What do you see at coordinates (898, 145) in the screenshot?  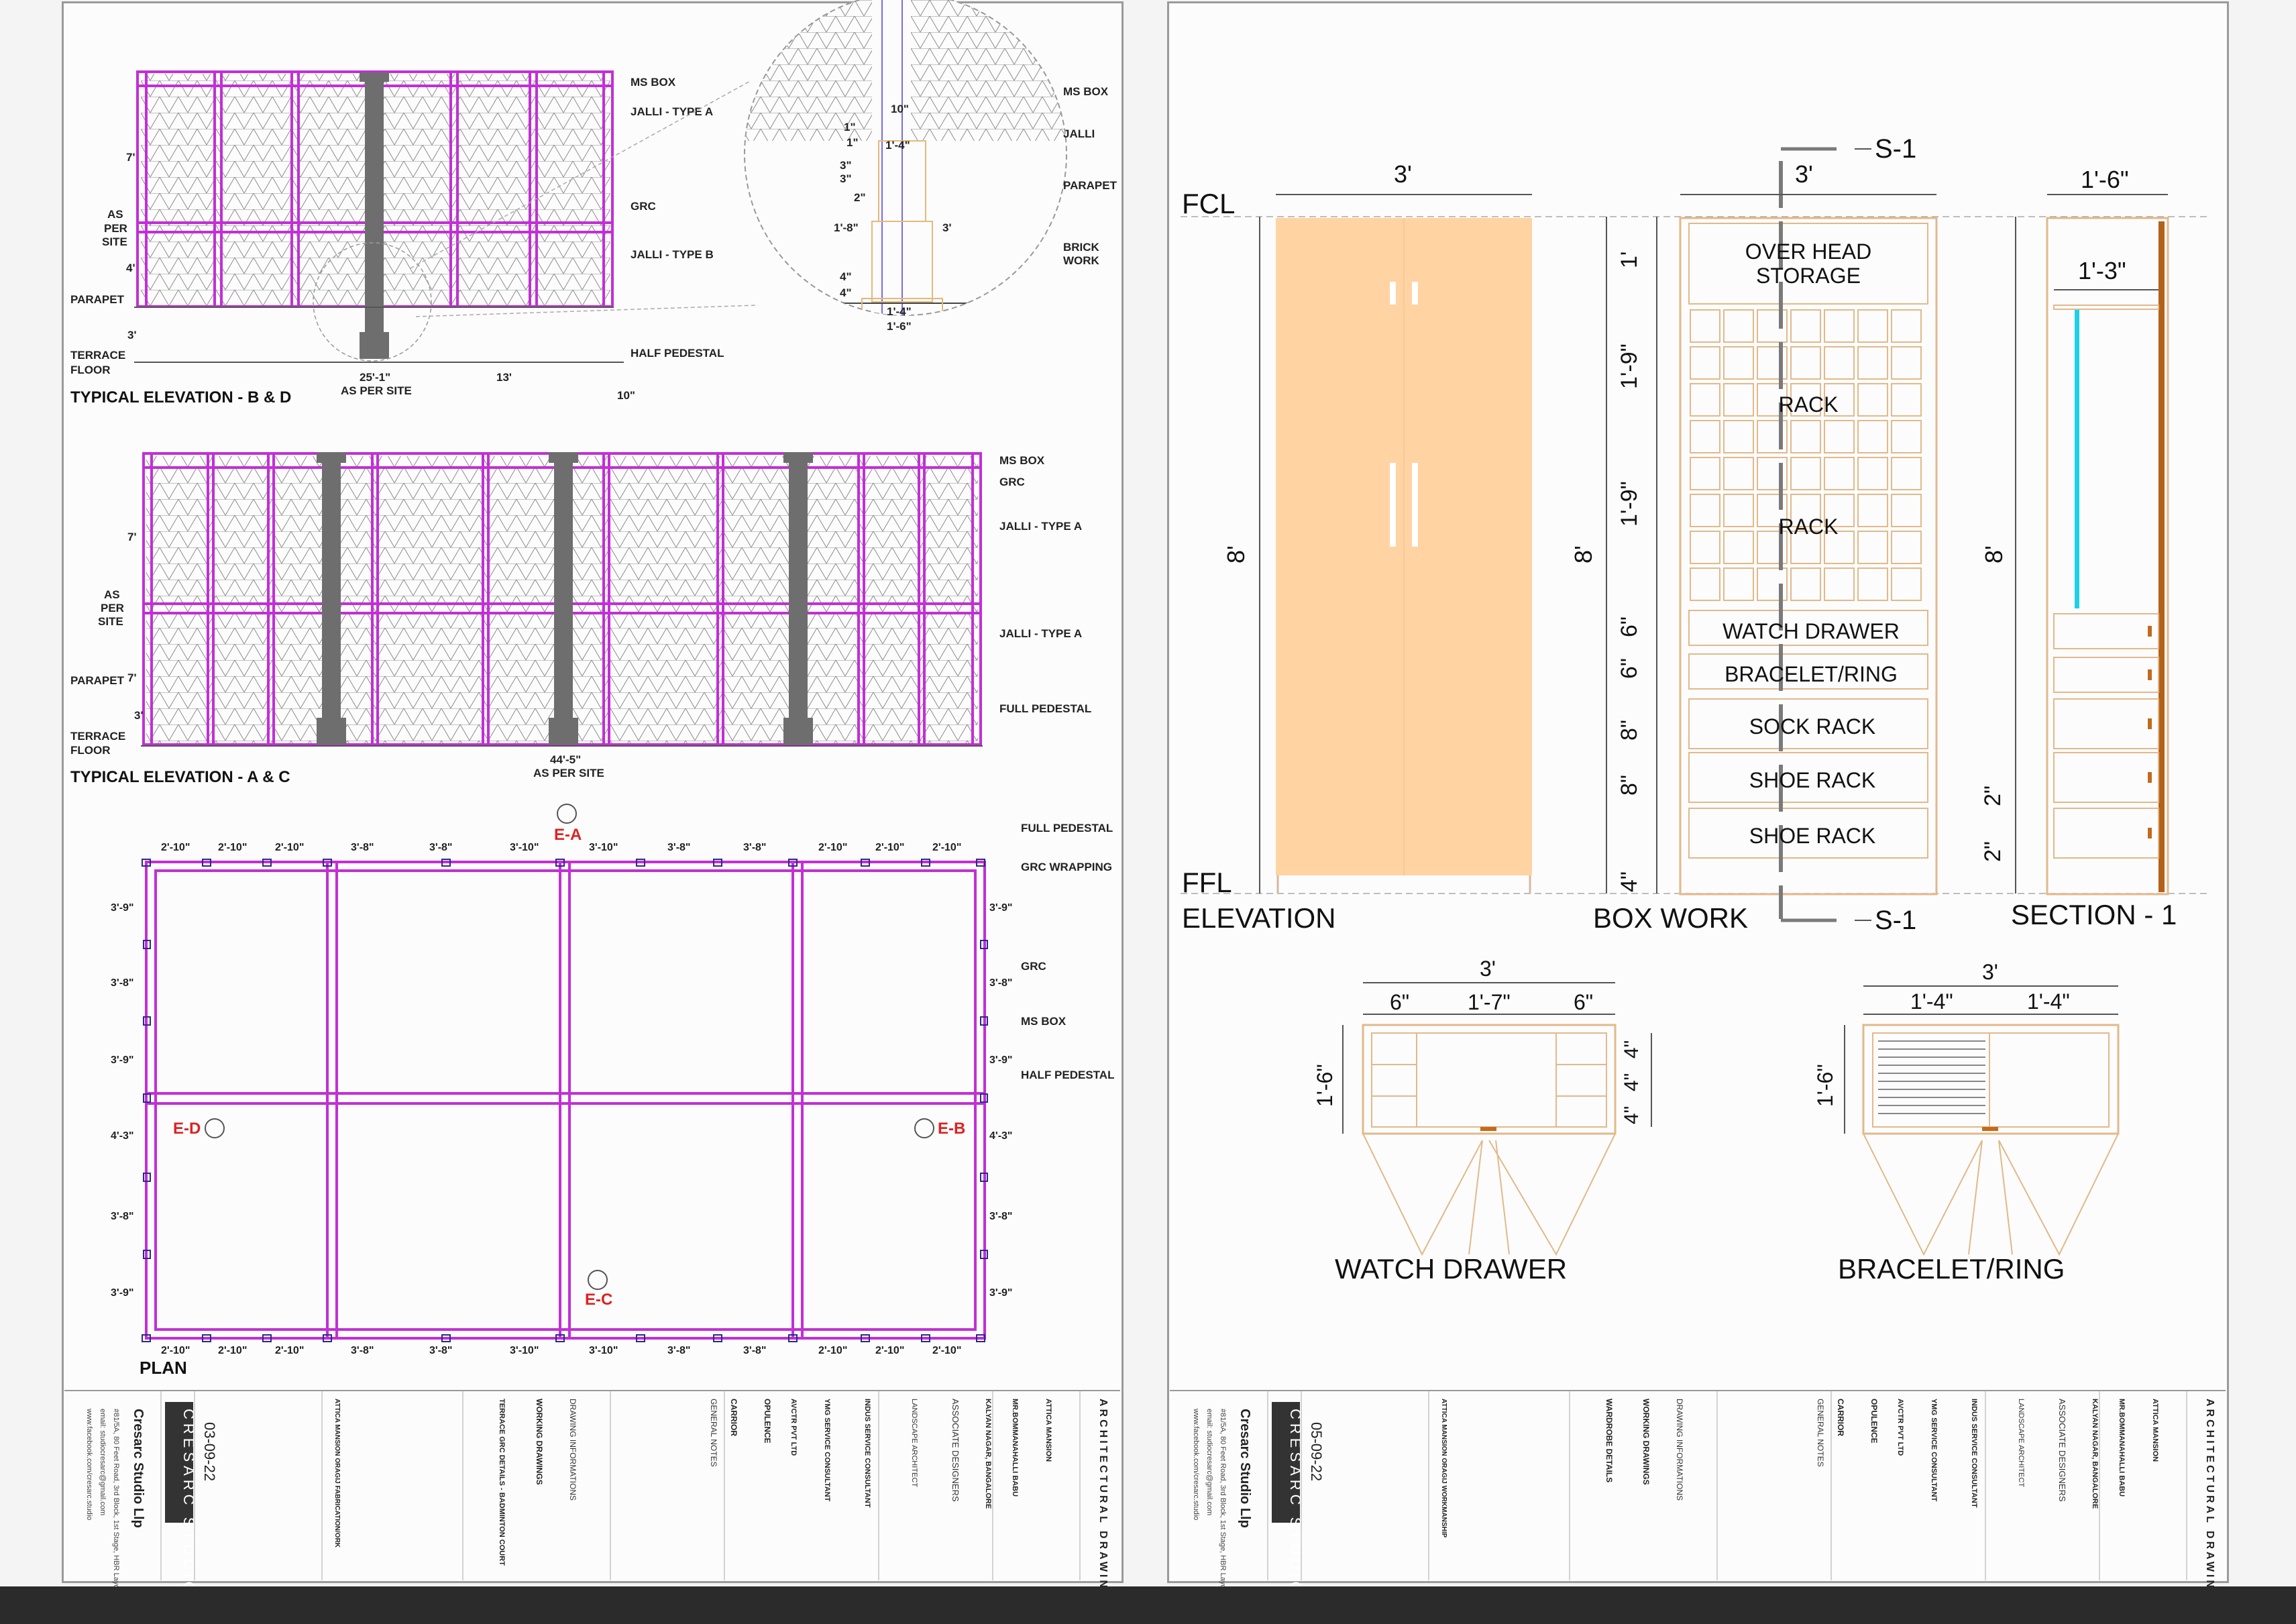 I see `detail-dim-1-4: 1'-4"` at bounding box center [898, 145].